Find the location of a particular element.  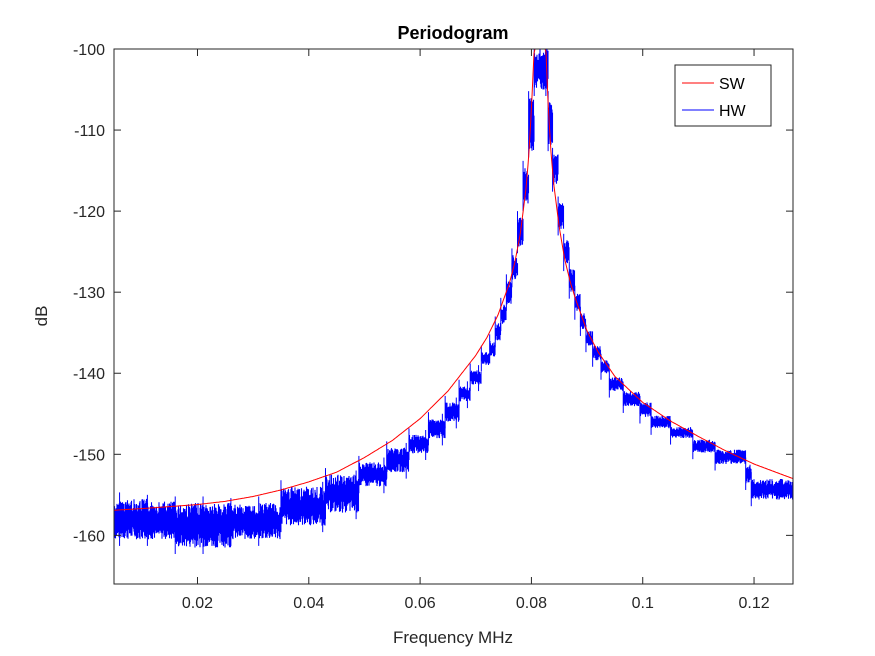

x-tick-label: 0.12 is located at coordinates (753, 603).